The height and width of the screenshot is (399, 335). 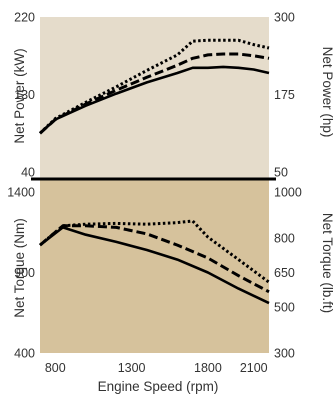 What do you see at coordinates (288, 193) in the screenshot?
I see `torque-lbft-tick-label: 1000` at bounding box center [288, 193].